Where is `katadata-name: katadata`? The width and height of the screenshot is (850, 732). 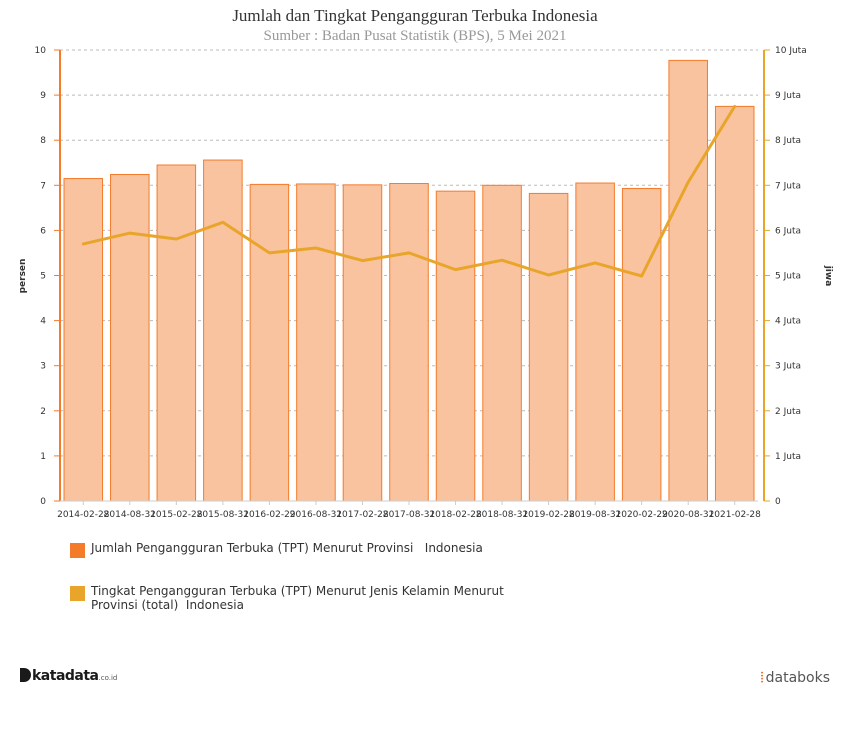 katadata-name: katadata is located at coordinates (65, 676).